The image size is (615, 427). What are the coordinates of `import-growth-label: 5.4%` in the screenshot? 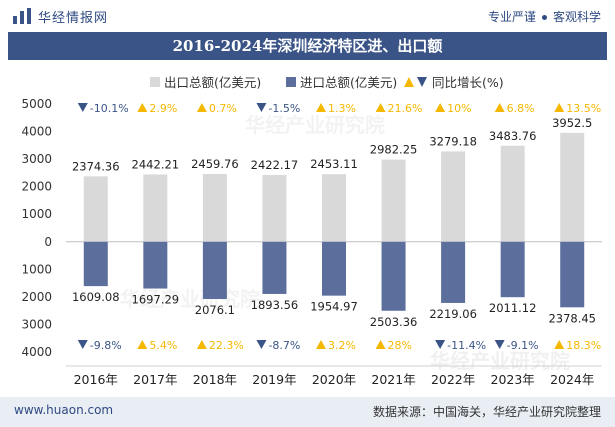 It's located at (163, 345).